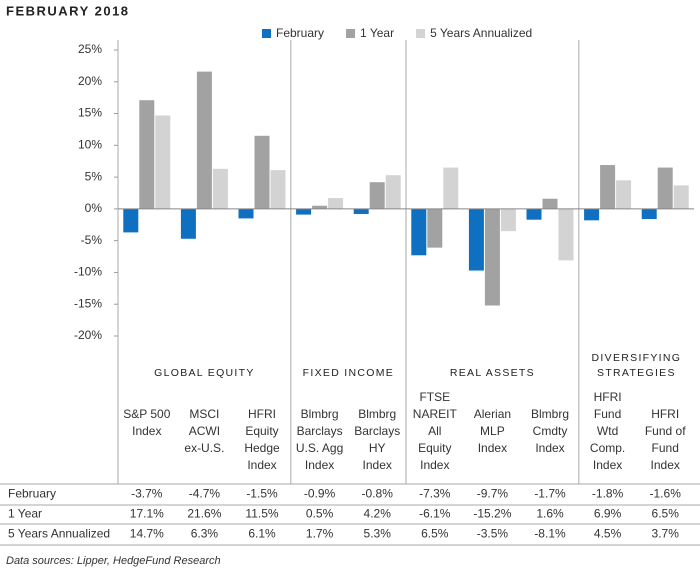 The height and width of the screenshot is (570, 700). I want to click on category-label: Cmdty, so click(550, 431).